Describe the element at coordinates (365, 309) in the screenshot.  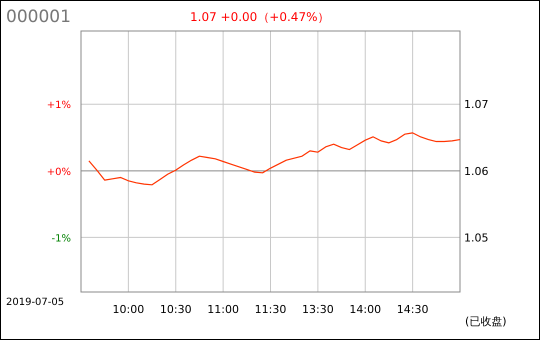
I see `xtick: 14:00` at that location.